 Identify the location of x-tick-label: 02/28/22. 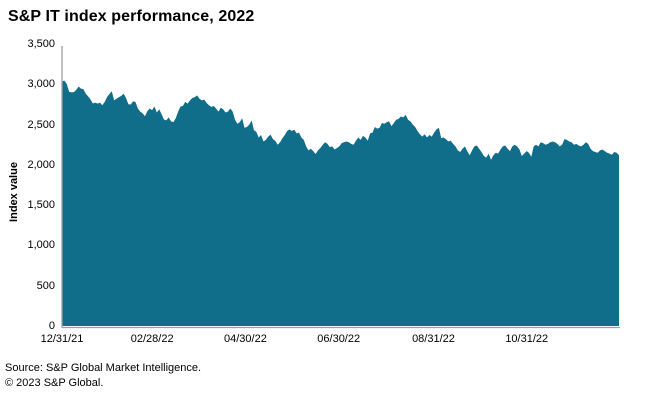
(152, 339).